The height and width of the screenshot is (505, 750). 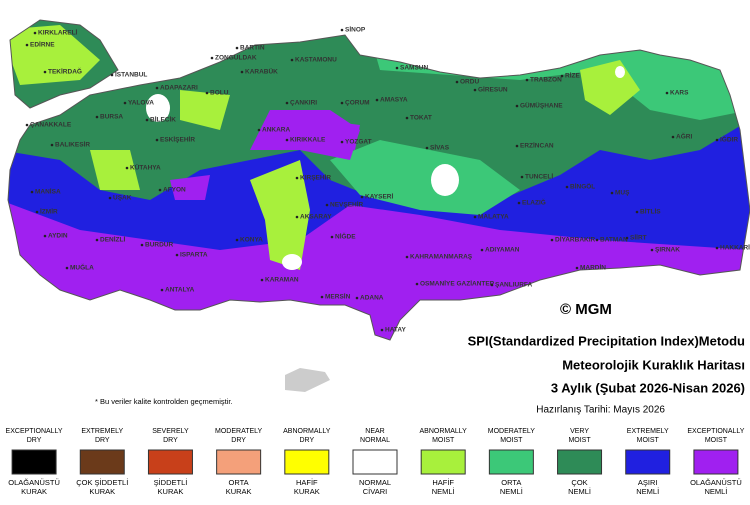 I want to click on city-label: KÜTAHYA, so click(x=145, y=167).